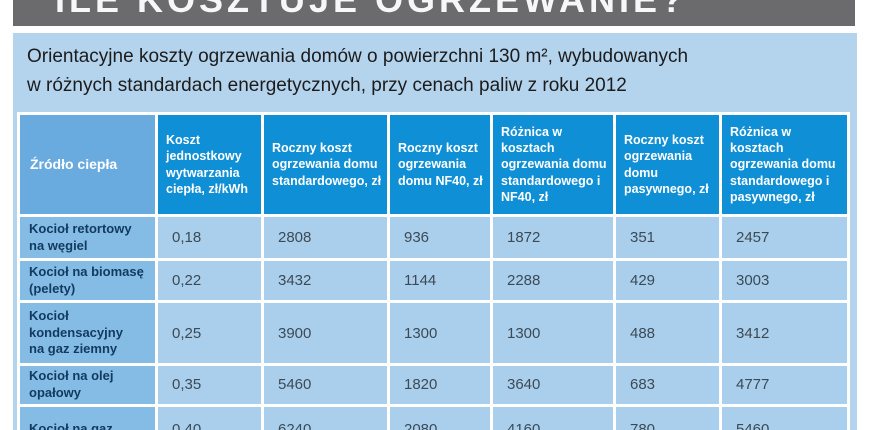 The width and height of the screenshot is (870, 430). I want to click on page-title: ILE KOSZTUJE OGRZEWANIE?, so click(371, 10).